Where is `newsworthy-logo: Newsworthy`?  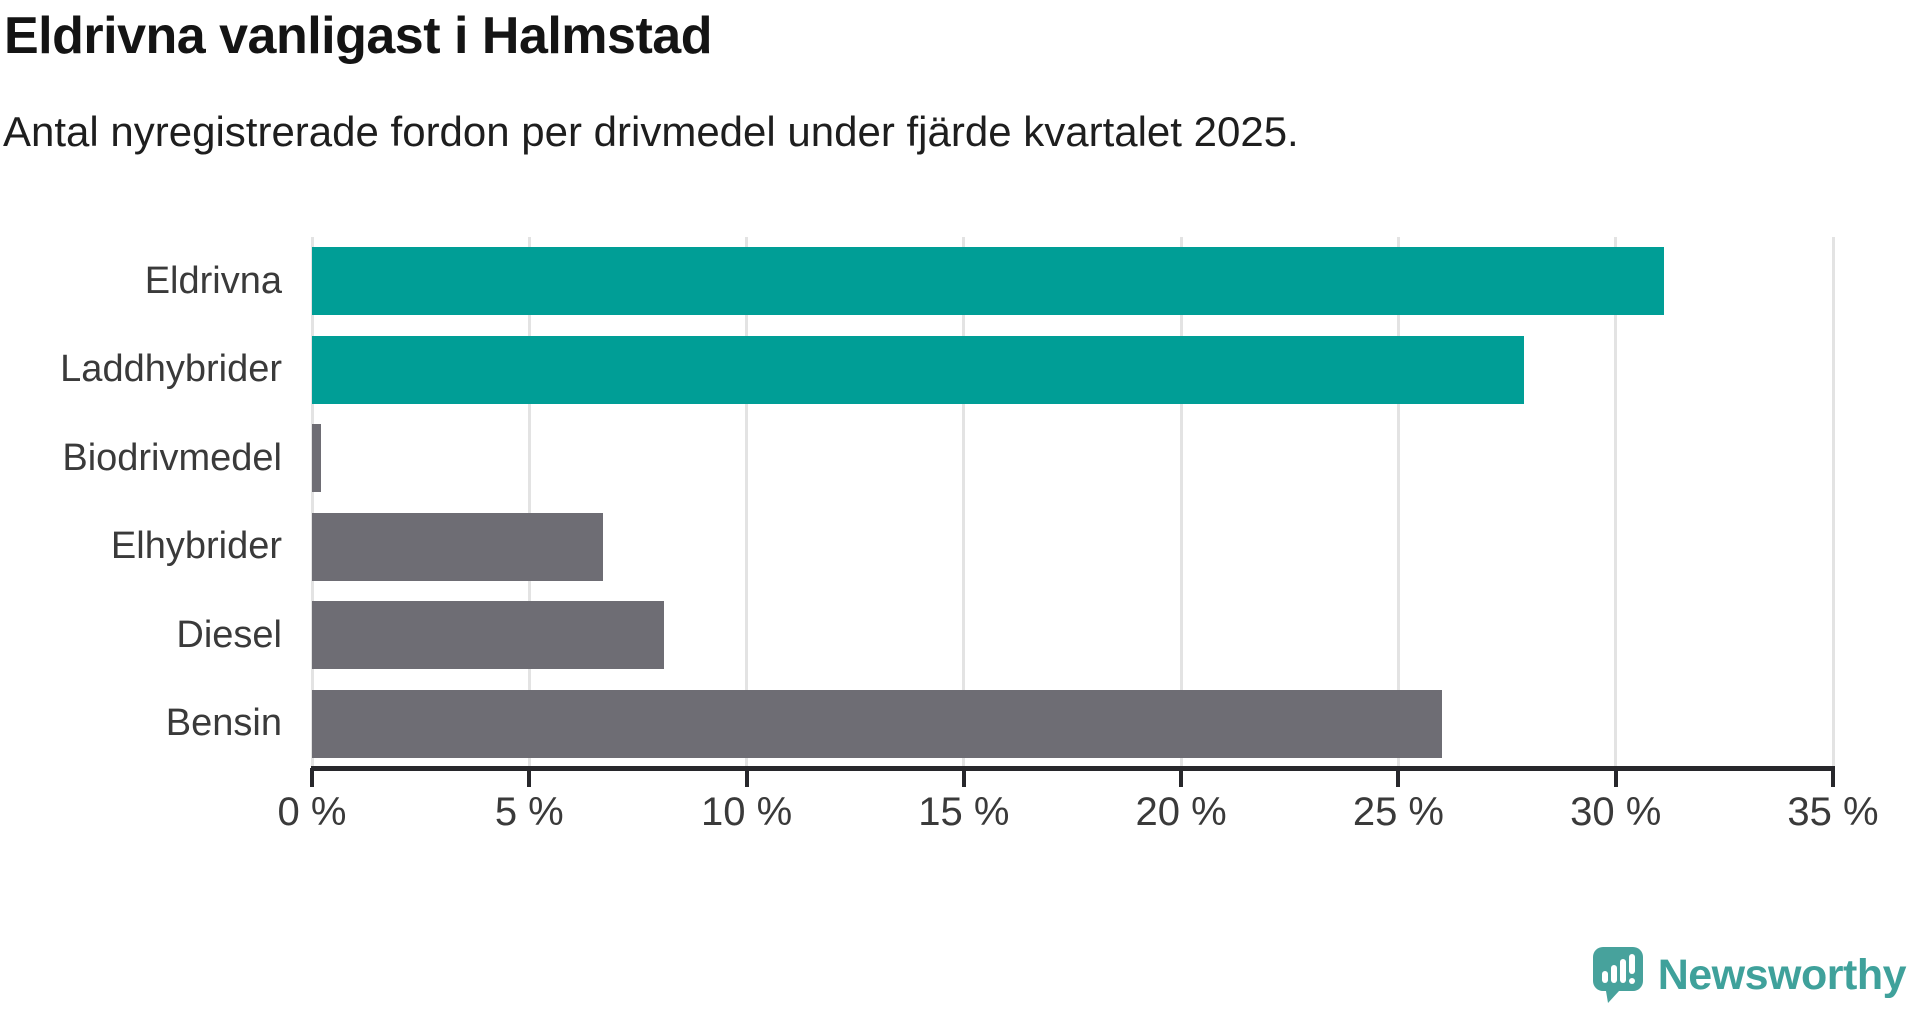
newsworthy-logo: Newsworthy is located at coordinates (1749, 975).